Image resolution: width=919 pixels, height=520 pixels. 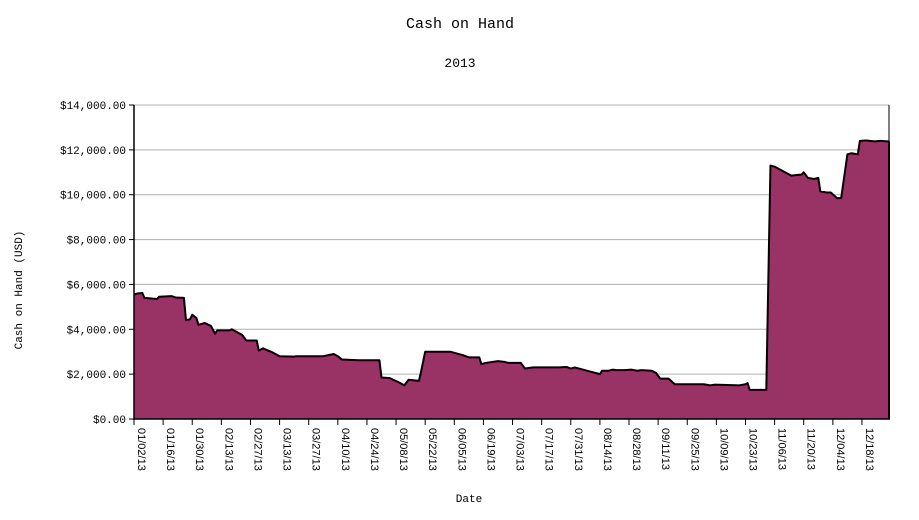 I want to click on y-tick-label-6: $12,000.00, so click(x=93, y=152).